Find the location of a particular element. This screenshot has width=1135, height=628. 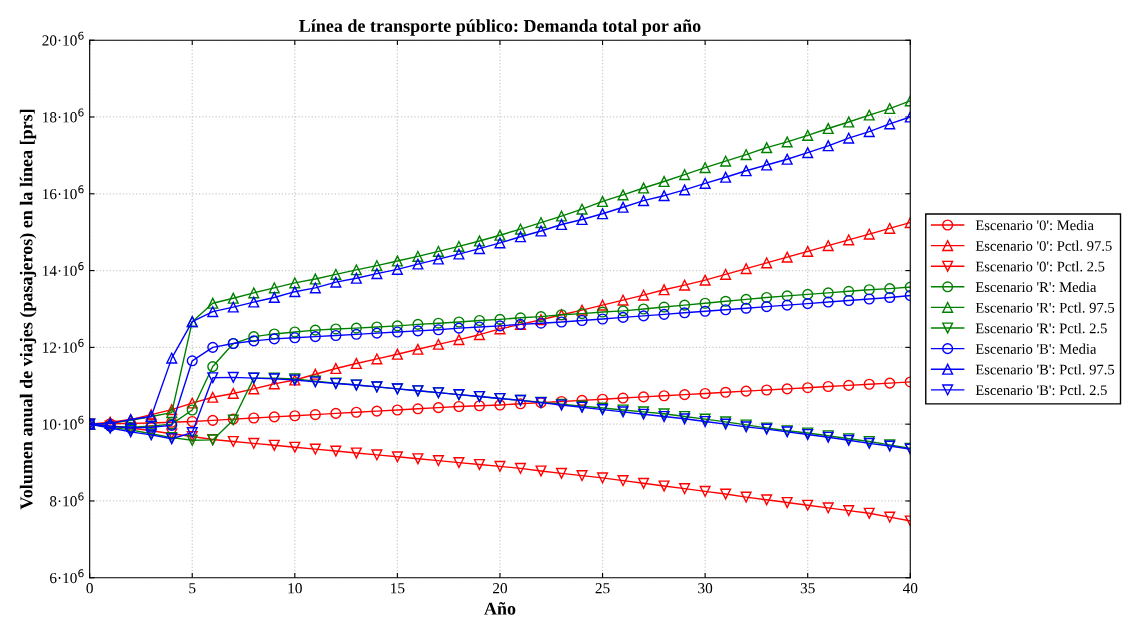

y-tick-label: 8·10$^{6}$ is located at coordinates (66, 499).